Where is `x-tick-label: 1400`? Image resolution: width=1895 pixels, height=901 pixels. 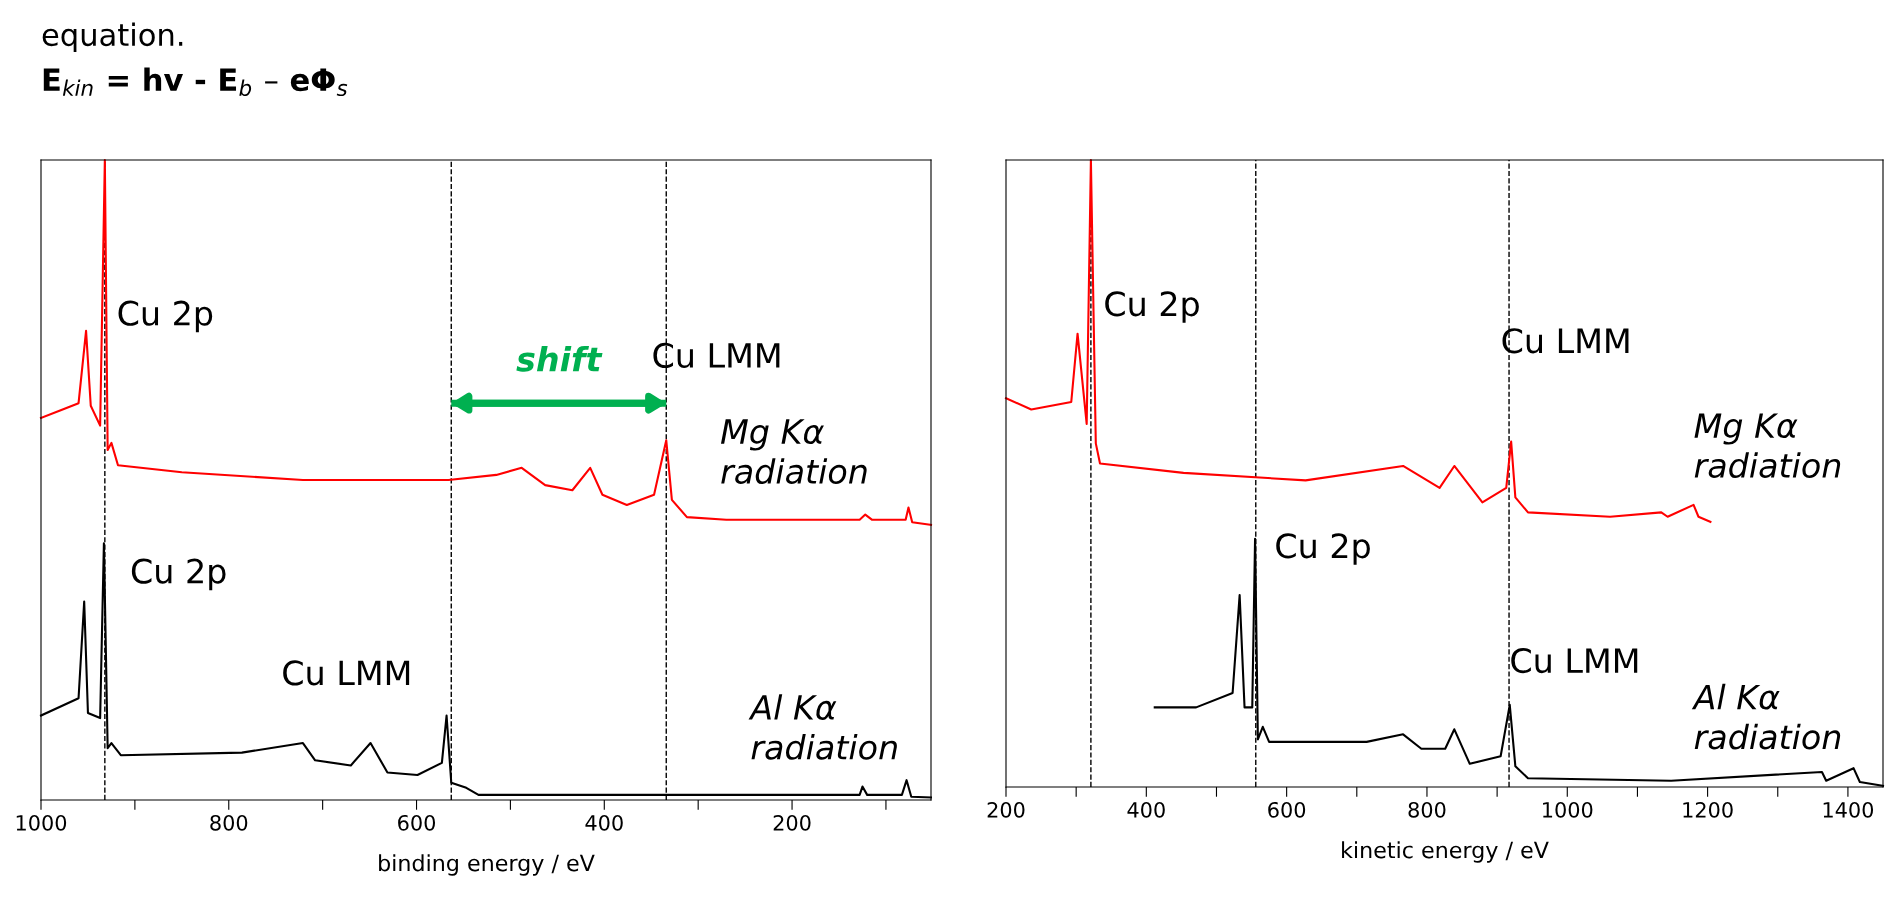 x-tick-label: 1400 is located at coordinates (1848, 809).